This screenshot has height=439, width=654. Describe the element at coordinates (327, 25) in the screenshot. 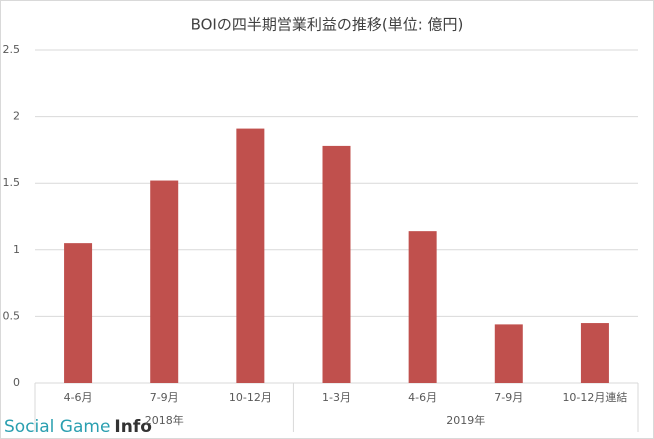

I see `chart-title: BOIの四半期営業利益の推移(単位: 億円)` at that location.